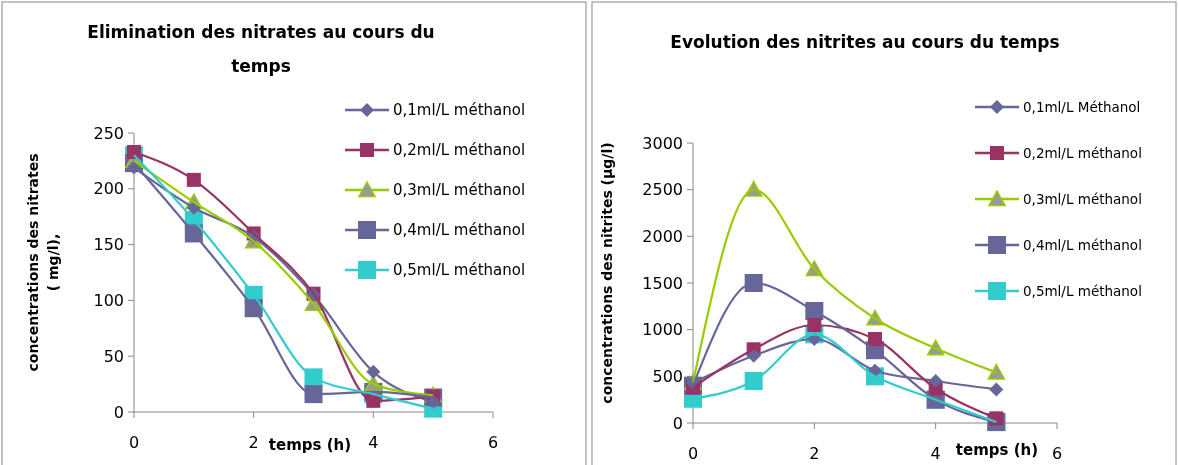 This screenshot has height=465, width=1178. Describe the element at coordinates (662, 283) in the screenshot. I see `y-tick-label: 1500` at that location.